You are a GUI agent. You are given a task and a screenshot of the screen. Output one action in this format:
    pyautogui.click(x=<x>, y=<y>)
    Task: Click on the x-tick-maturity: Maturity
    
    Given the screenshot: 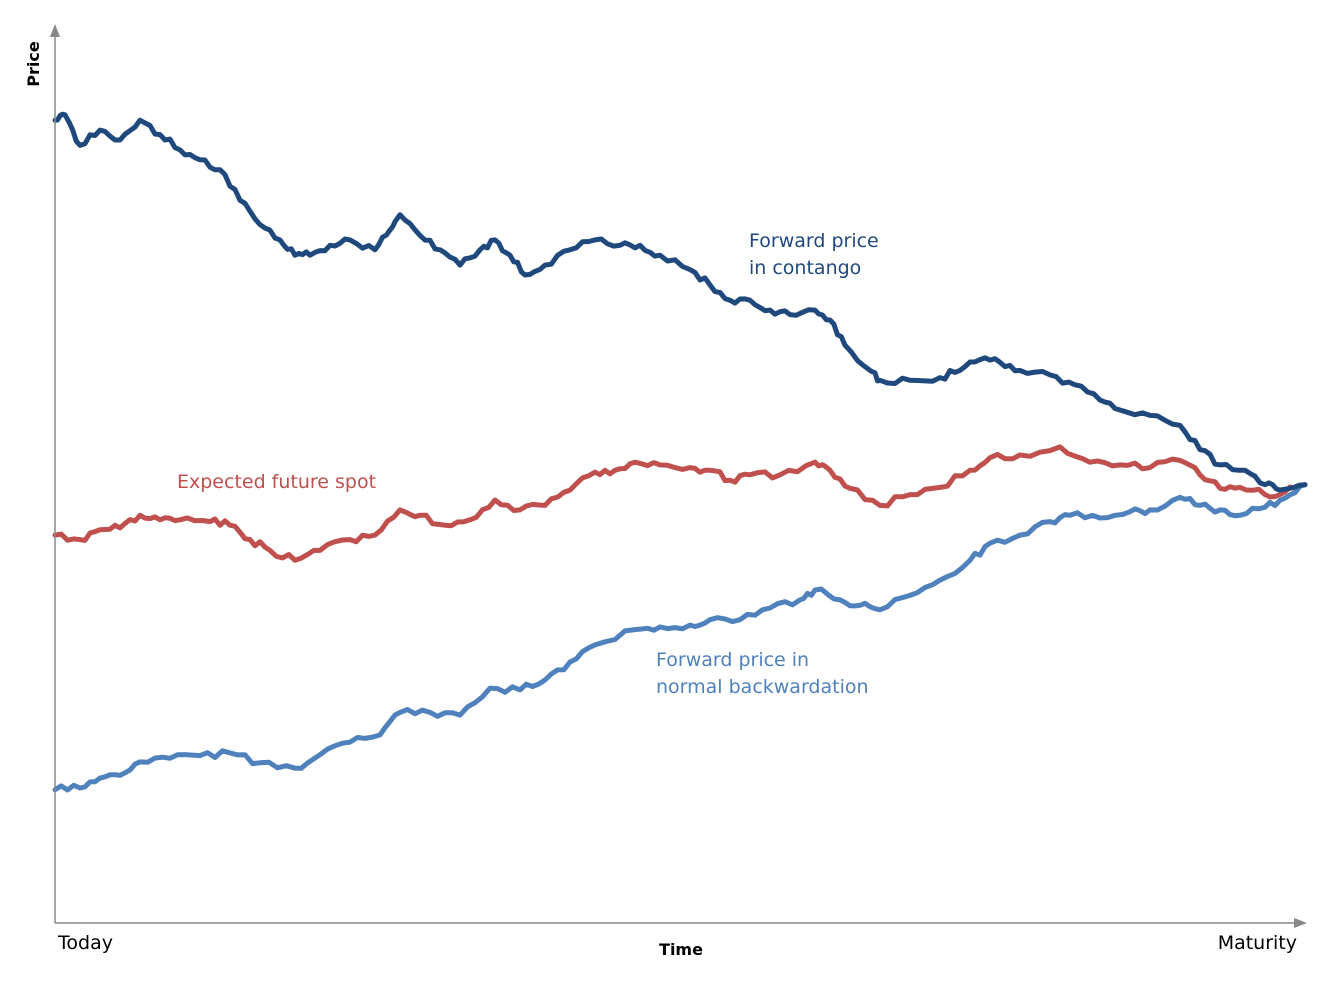 What is the action you would take?
    pyautogui.click(x=1257, y=943)
    